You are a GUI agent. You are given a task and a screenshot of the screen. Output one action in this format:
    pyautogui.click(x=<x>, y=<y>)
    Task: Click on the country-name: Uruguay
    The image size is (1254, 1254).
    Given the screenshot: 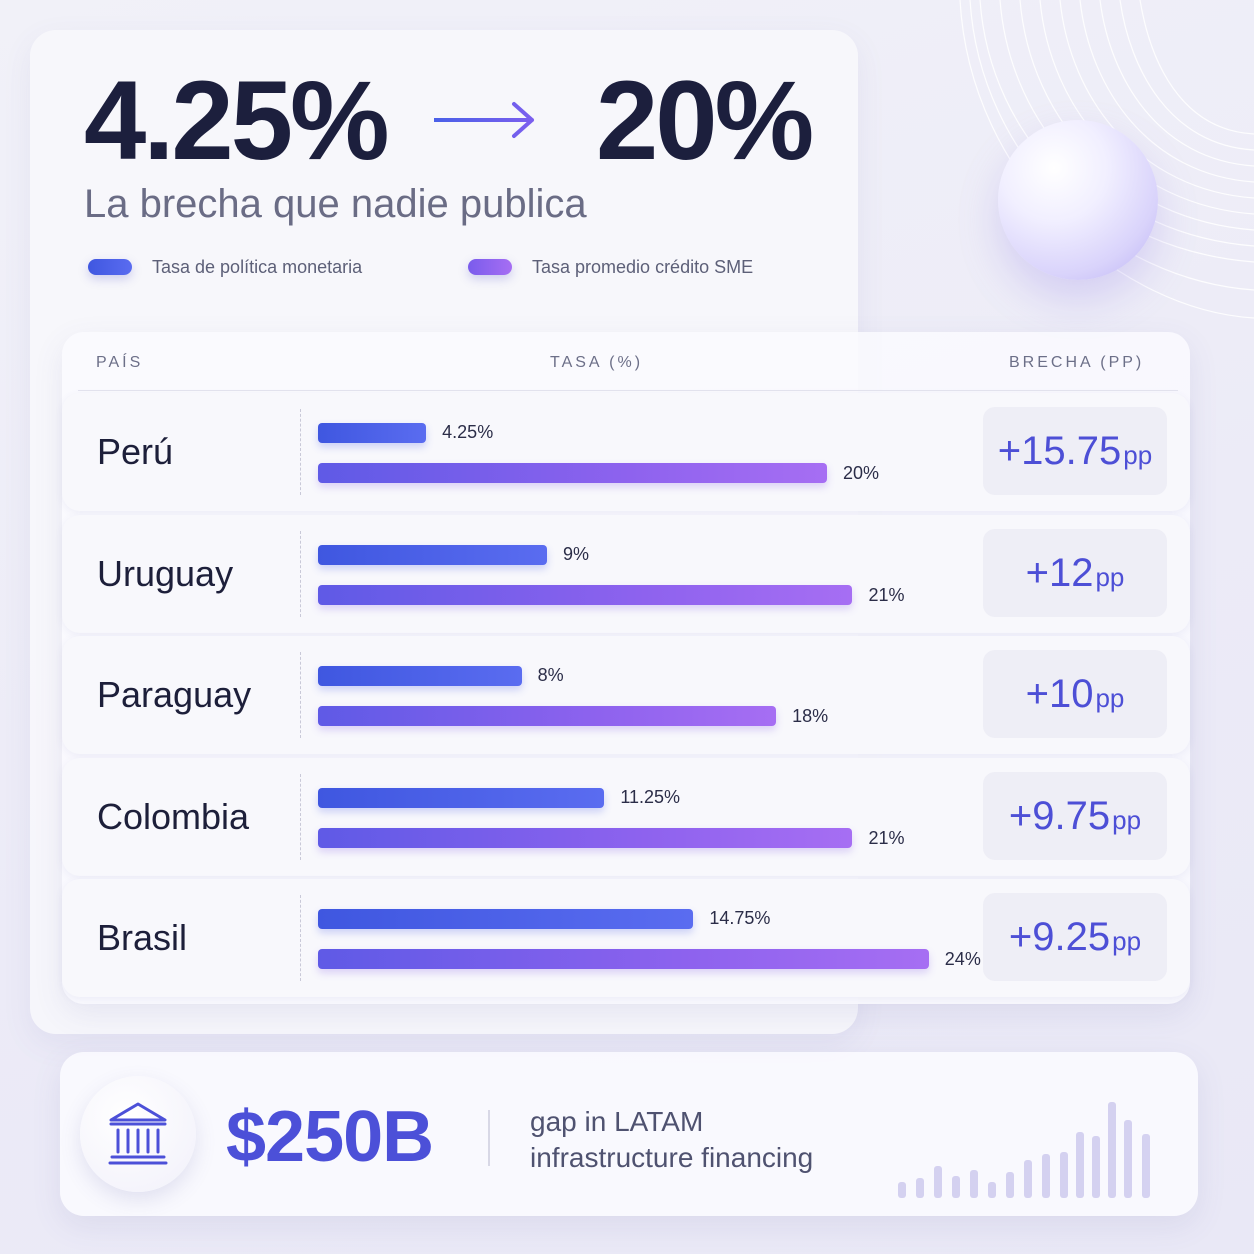 What is the action you would take?
    pyautogui.click(x=165, y=573)
    